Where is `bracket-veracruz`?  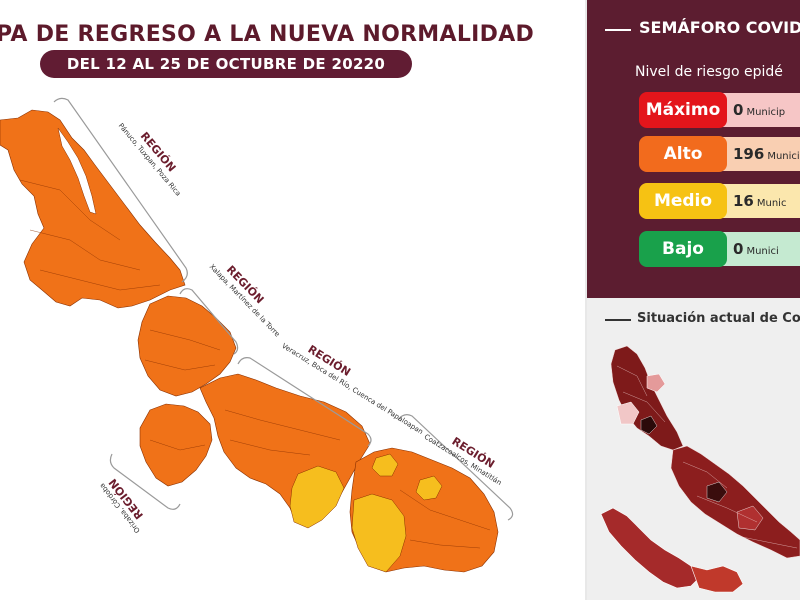
bracket-veracruz is located at coordinates (304, 402).